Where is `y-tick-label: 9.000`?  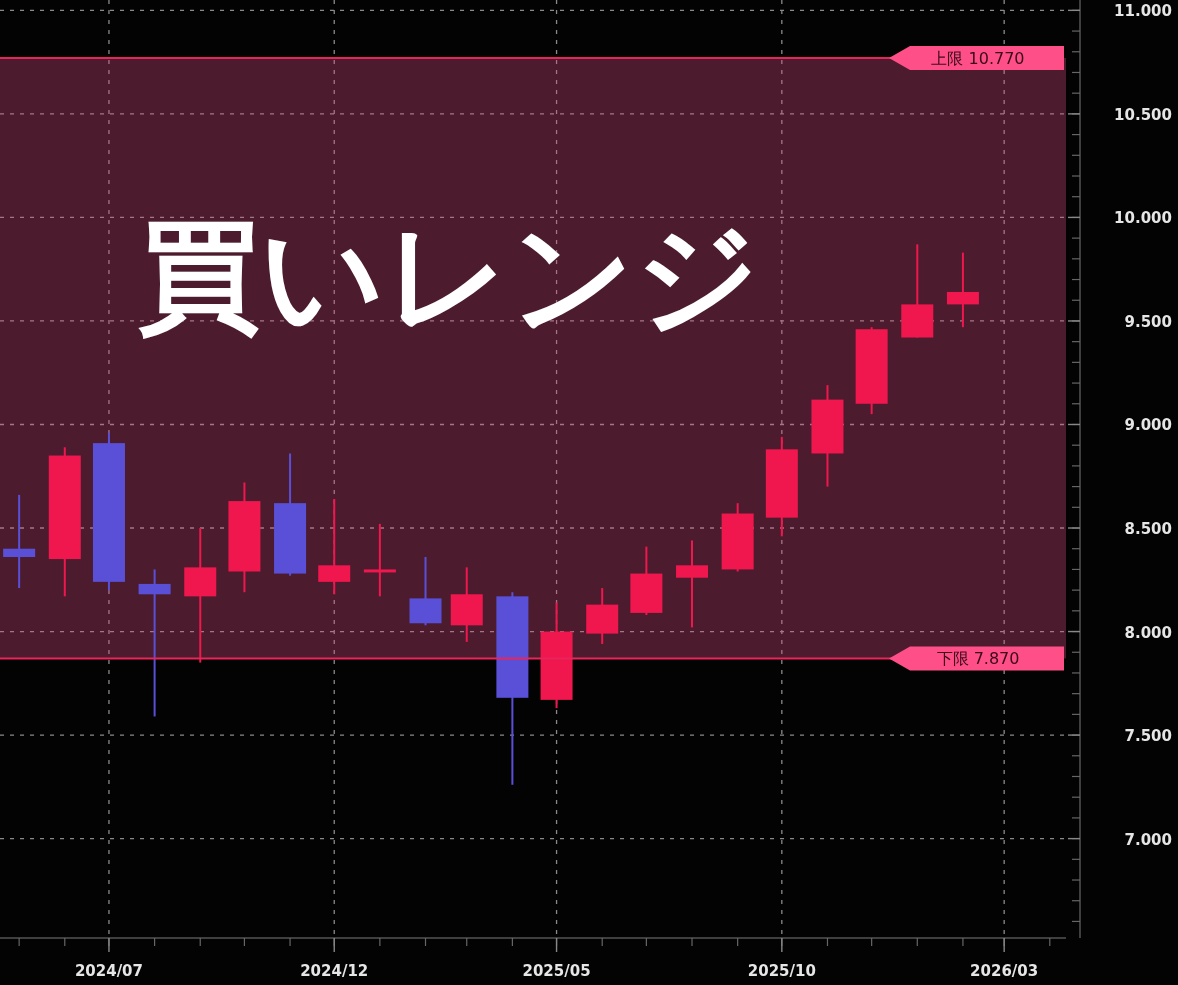
y-tick-label: 9.000 is located at coordinates (1148, 425).